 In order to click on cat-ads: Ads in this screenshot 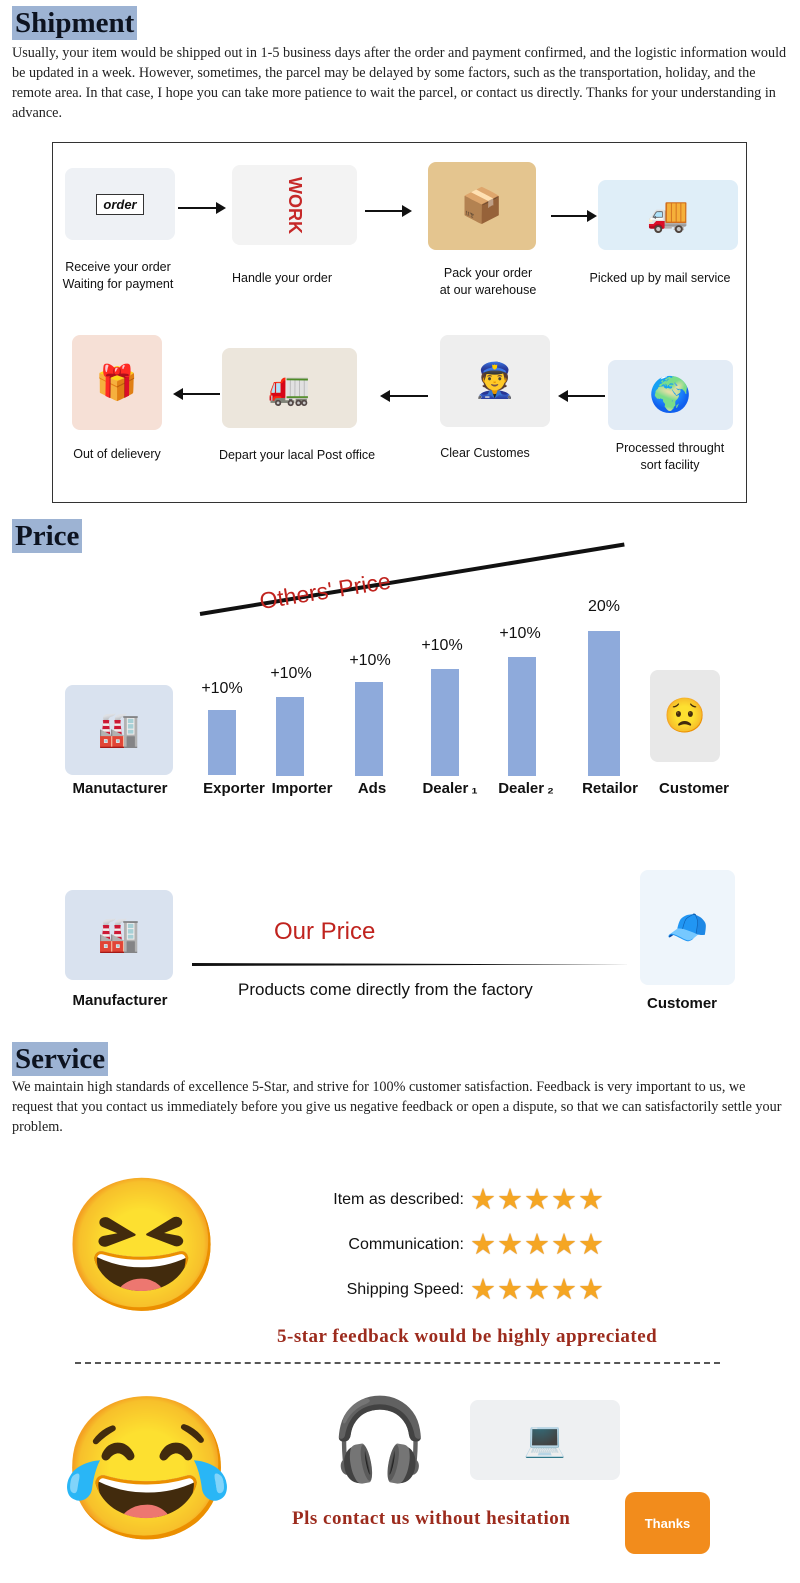, I will do `click(372, 788)`.